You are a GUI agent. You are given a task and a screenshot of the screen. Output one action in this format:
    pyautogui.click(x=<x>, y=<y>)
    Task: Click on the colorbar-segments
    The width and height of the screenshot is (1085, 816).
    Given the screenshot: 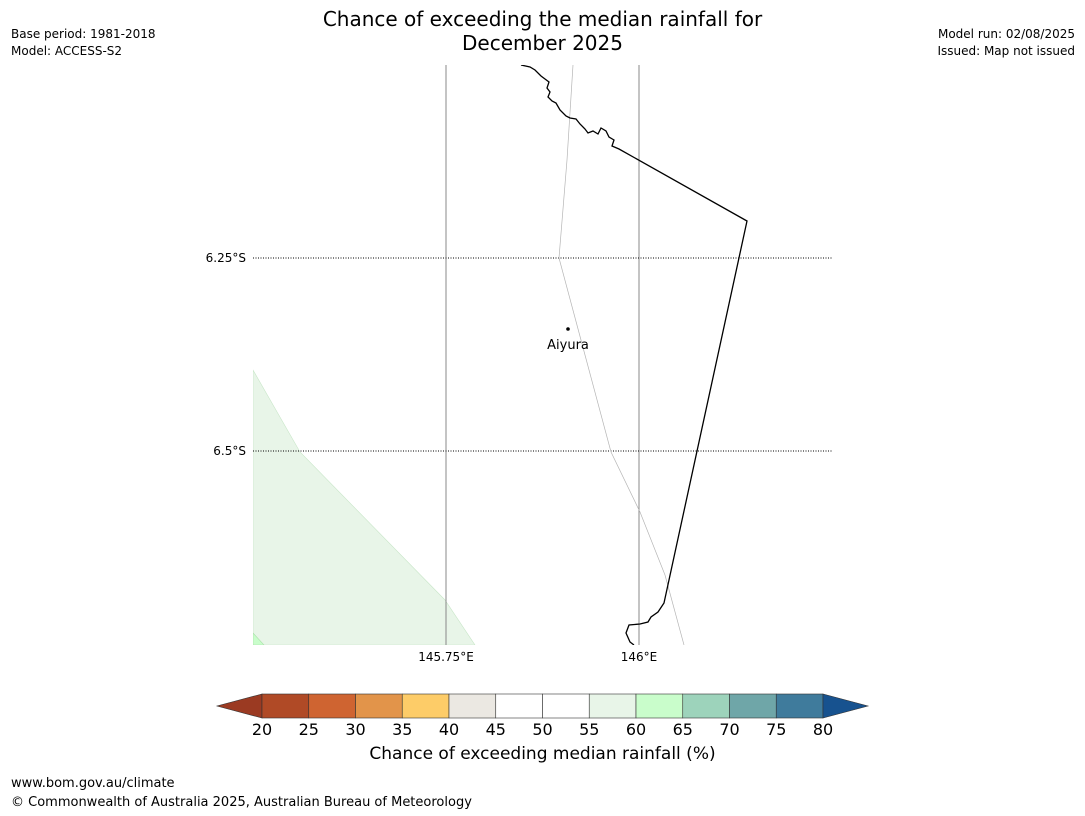 What is the action you would take?
    pyautogui.click(x=542, y=706)
    